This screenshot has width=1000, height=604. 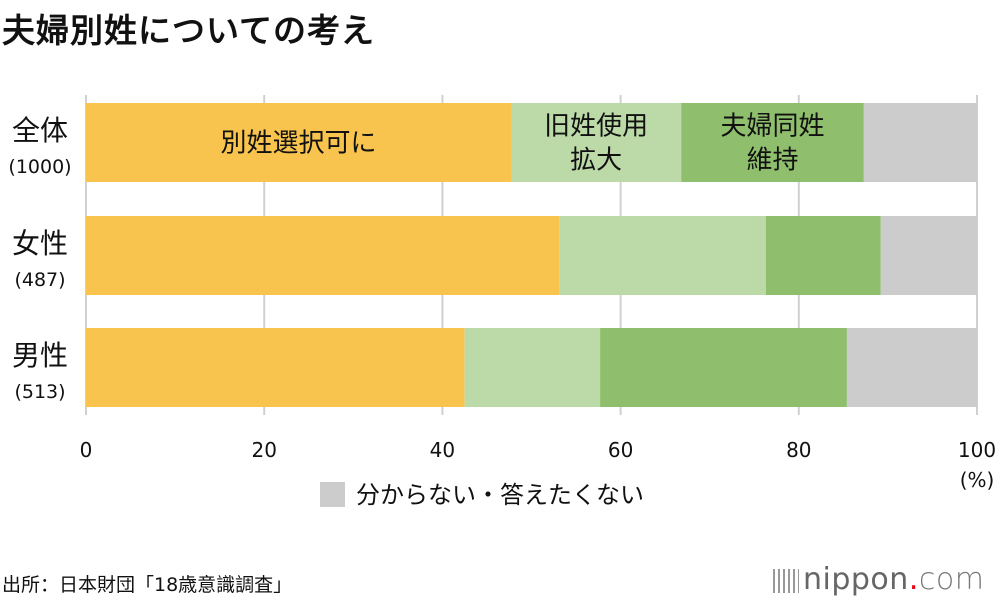 What do you see at coordinates (147, 585) in the screenshot?
I see `source-note: 出所：日本財団「18歳意識調査」` at bounding box center [147, 585].